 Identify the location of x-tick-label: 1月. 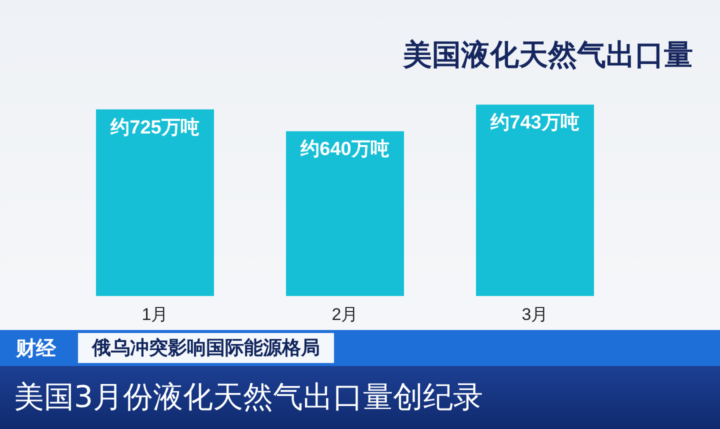
(155, 314).